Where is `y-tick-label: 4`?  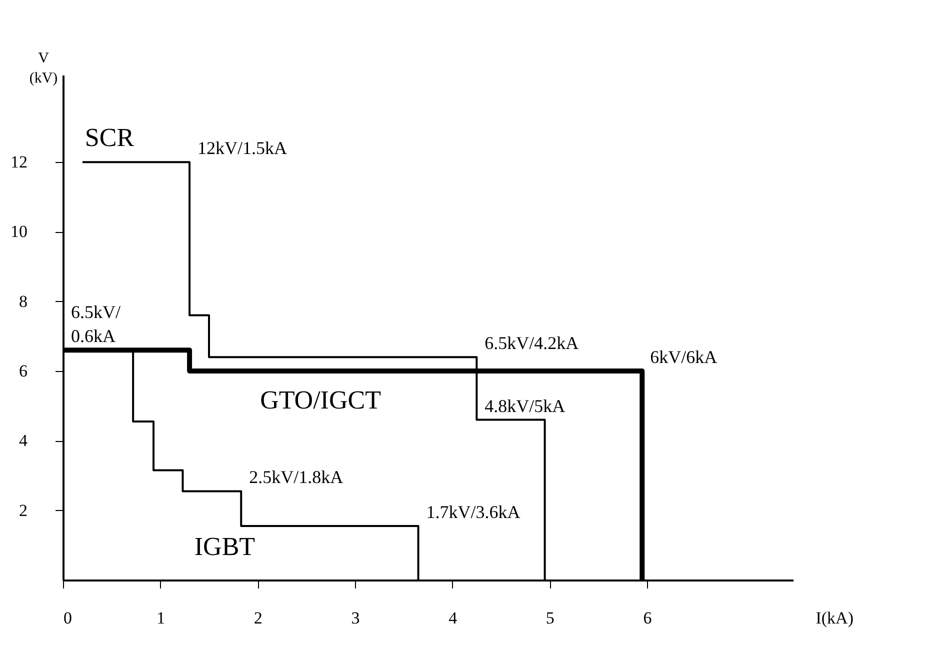
y-tick-label: 4 is located at coordinates (23, 440).